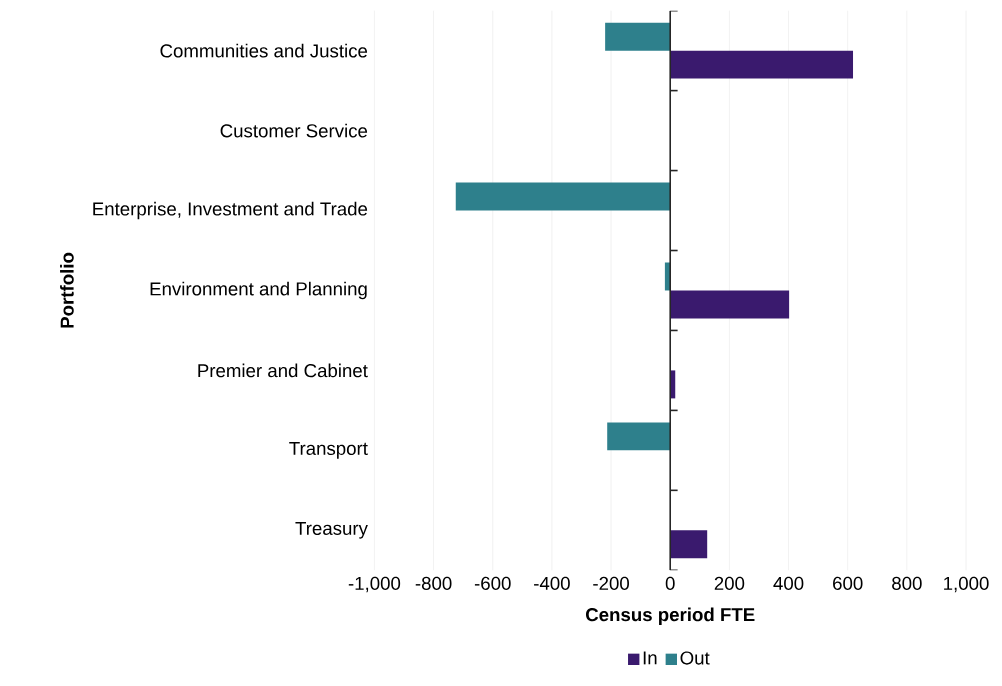 The image size is (1002, 686). Describe the element at coordinates (283, 370) in the screenshot. I see `y-tick-label: Premier and Cabinet` at that location.